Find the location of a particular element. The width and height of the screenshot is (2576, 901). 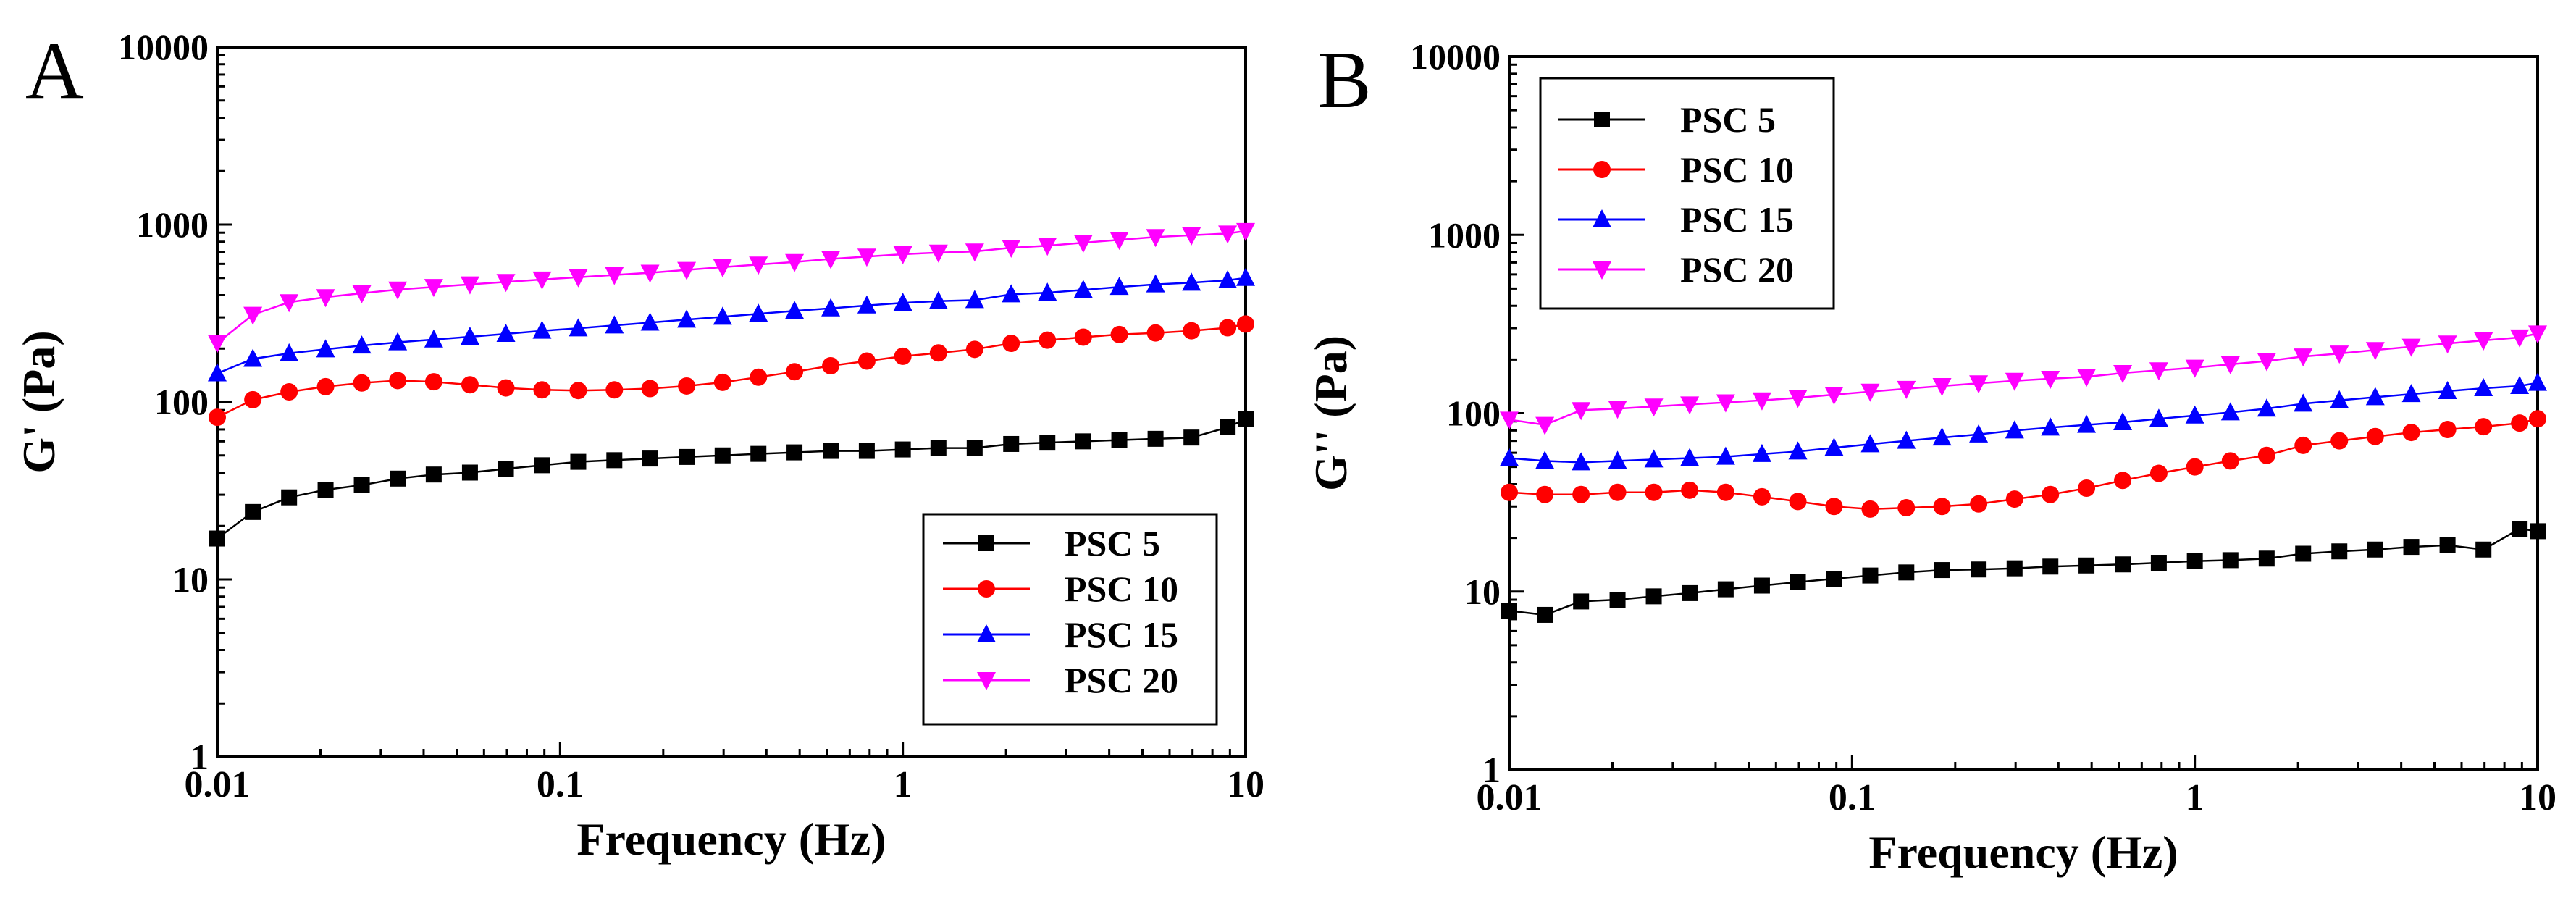

y-tick-label: 1000 is located at coordinates (1464, 234).